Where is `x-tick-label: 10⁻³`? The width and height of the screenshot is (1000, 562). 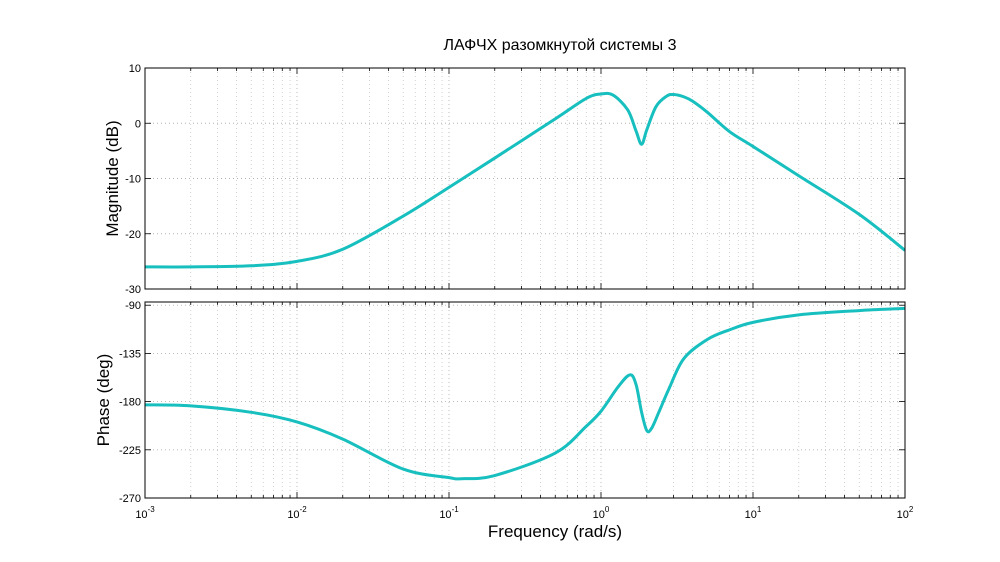
x-tick-label: 10⁻³ is located at coordinates (145, 513).